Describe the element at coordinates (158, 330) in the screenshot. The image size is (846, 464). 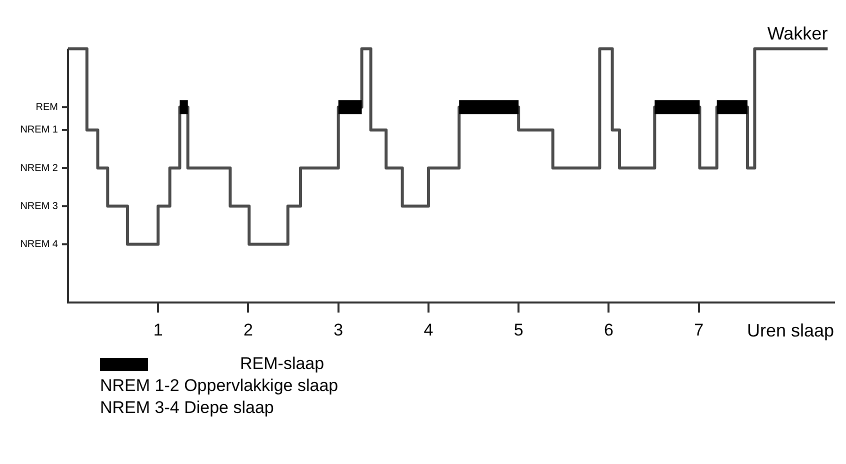
I see `x-tick-label: 1` at that location.